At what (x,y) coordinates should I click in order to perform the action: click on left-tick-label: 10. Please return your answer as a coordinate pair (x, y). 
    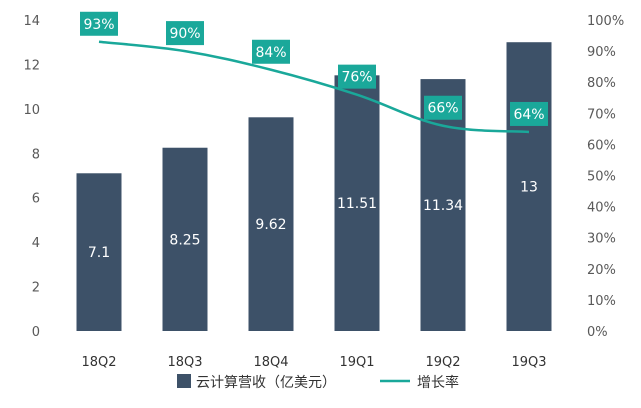
    Looking at the image, I should click on (31, 110).